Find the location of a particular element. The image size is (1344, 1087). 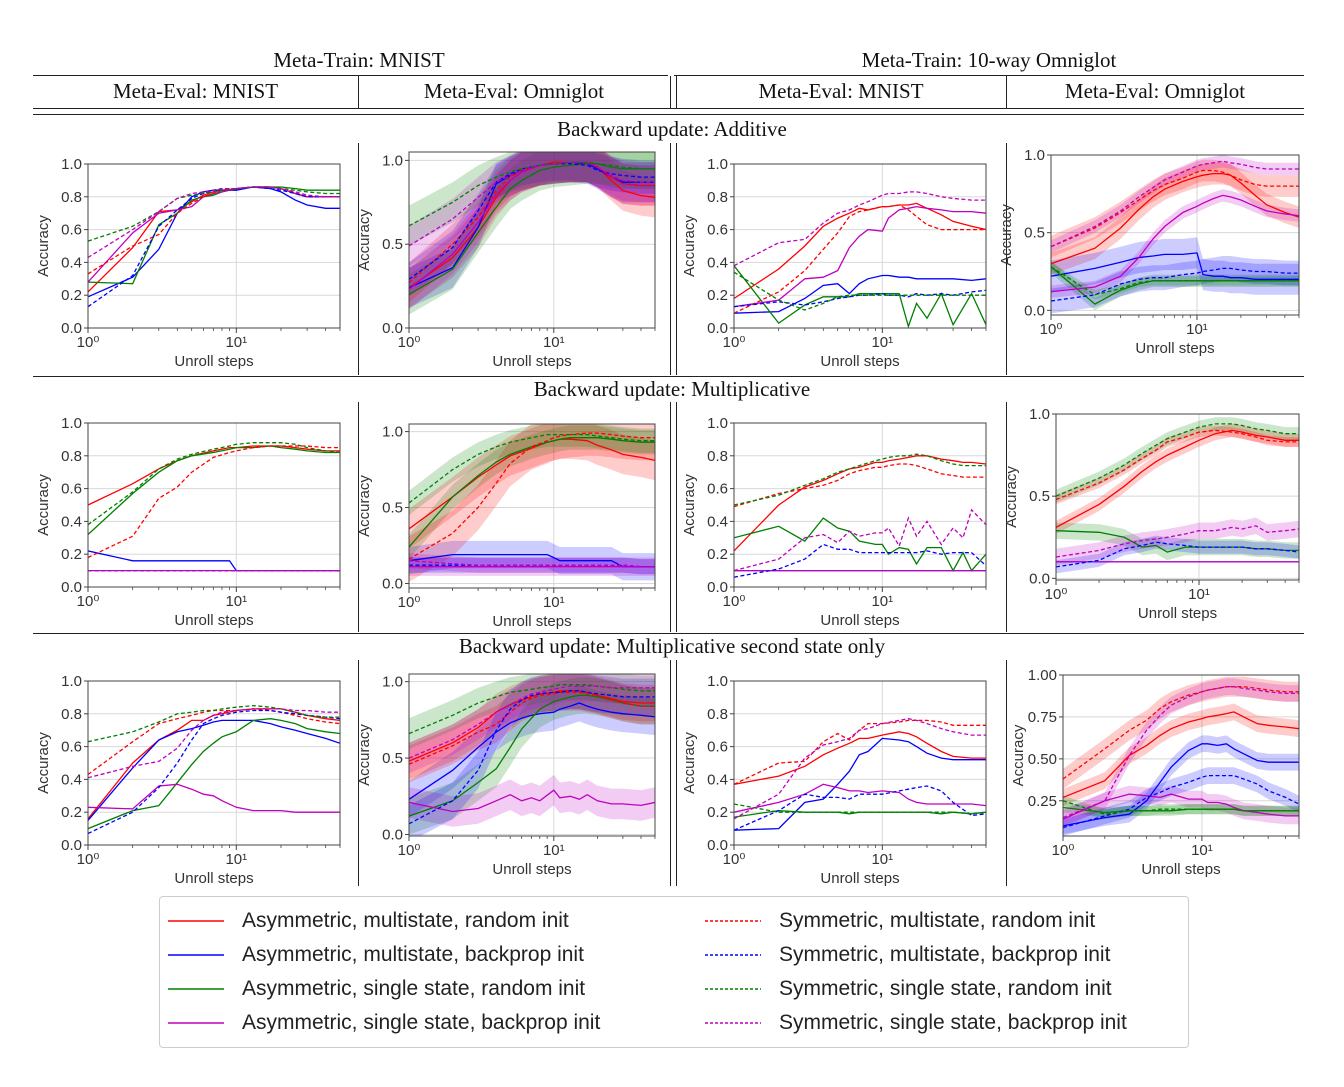

chart-multiplicative-mnist-omniglot: 0.0 0.5 1.0 10⁰ 10¹ Unroll steps Accuracy is located at coordinates (506, 526).